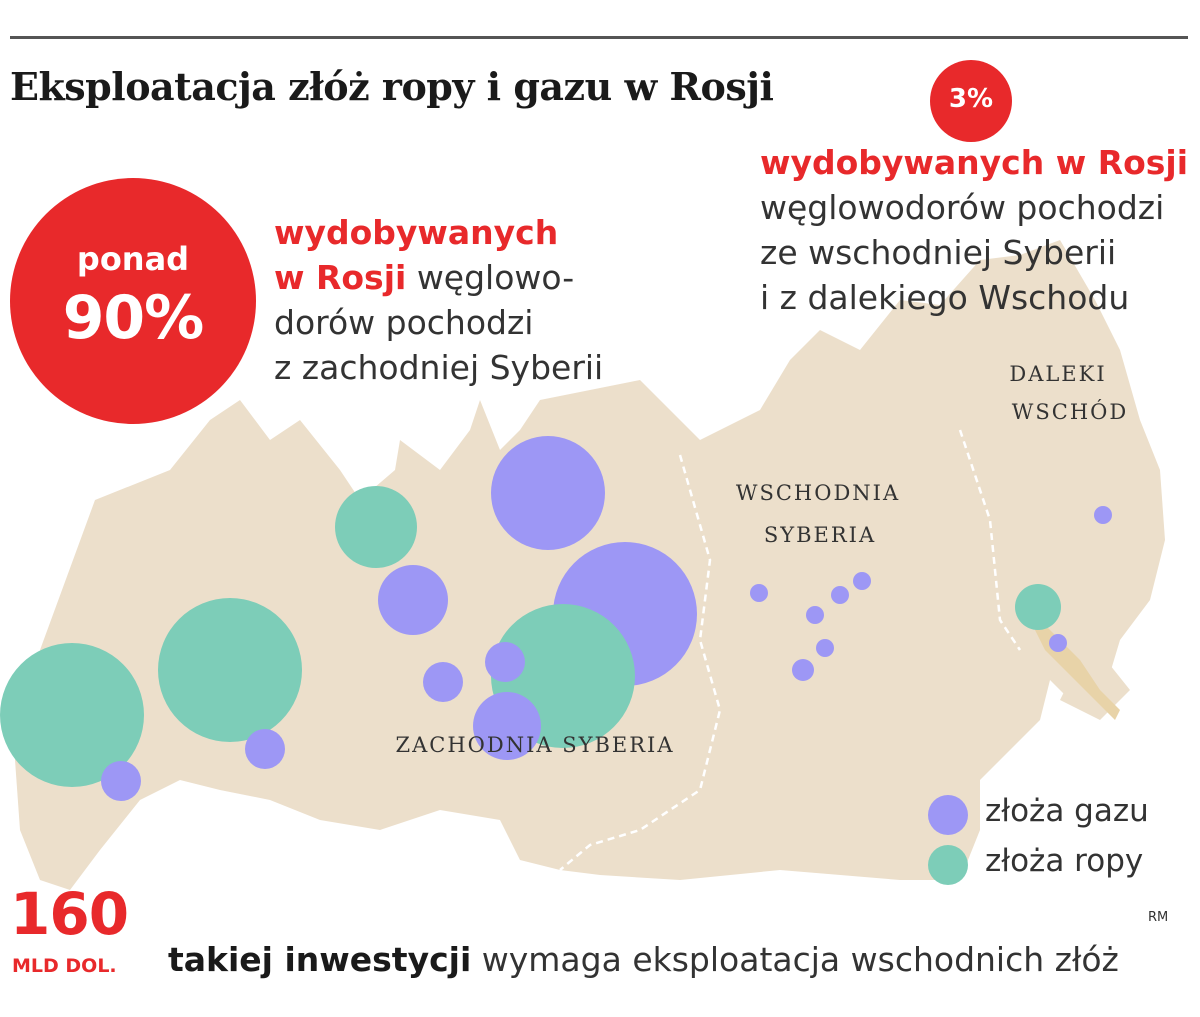  I want to click on east-text-1: węglowodorów pochodzi, so click(962, 207).